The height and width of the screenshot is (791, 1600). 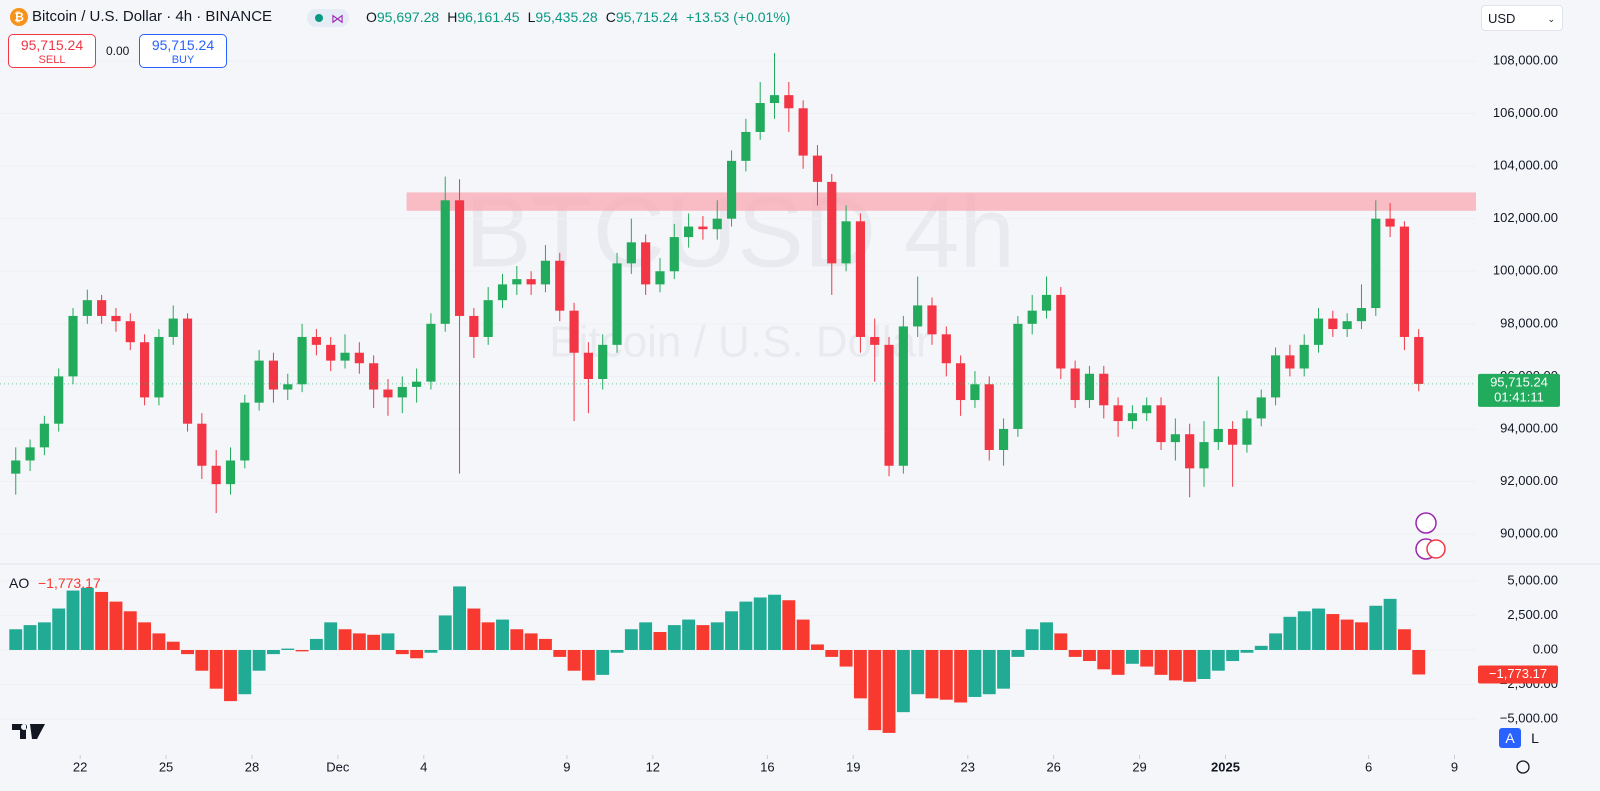 I want to click on x-tick-label: 12, so click(x=653, y=766).